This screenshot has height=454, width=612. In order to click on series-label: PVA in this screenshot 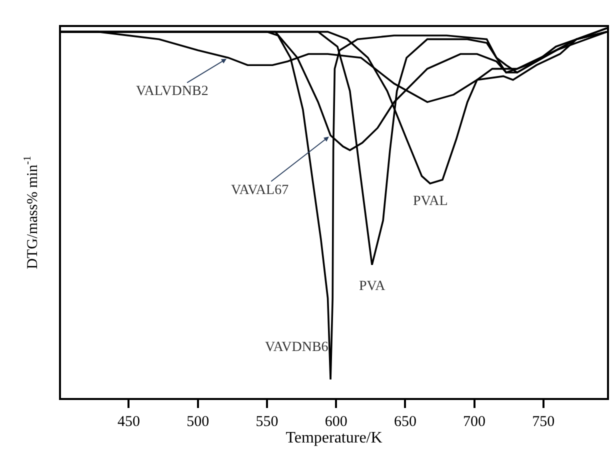, I will do `click(372, 286)`.